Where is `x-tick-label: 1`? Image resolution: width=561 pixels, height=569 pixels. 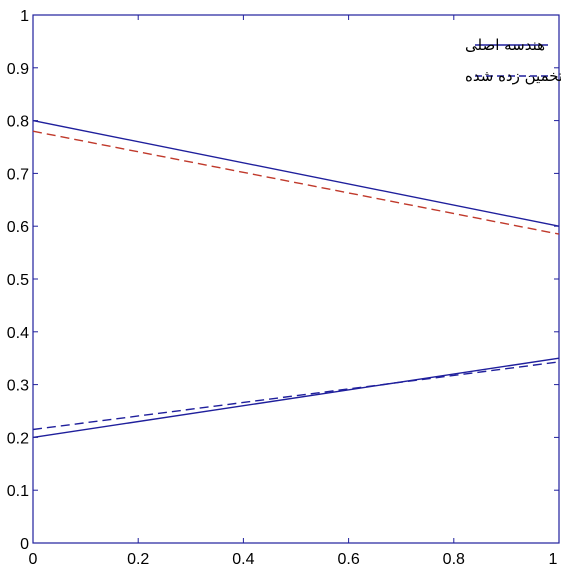
x-tick-label: 1 is located at coordinates (553, 559).